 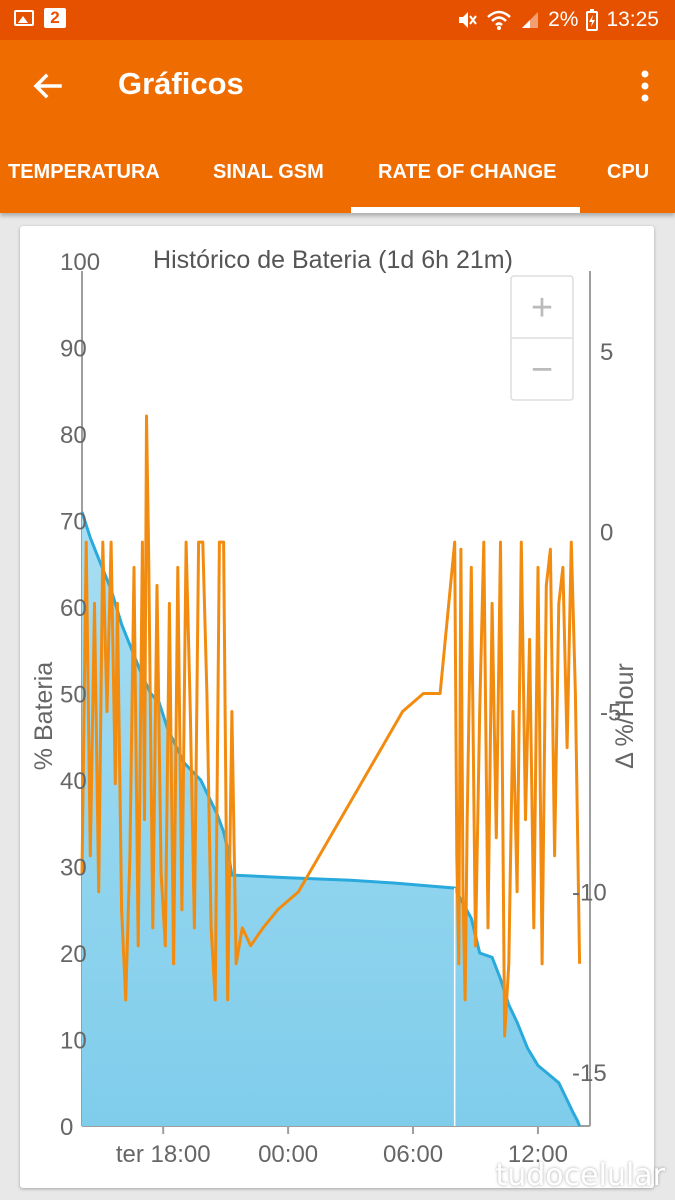 What do you see at coordinates (84, 172) in the screenshot?
I see `tab-temperatura: TEMPERATURA` at bounding box center [84, 172].